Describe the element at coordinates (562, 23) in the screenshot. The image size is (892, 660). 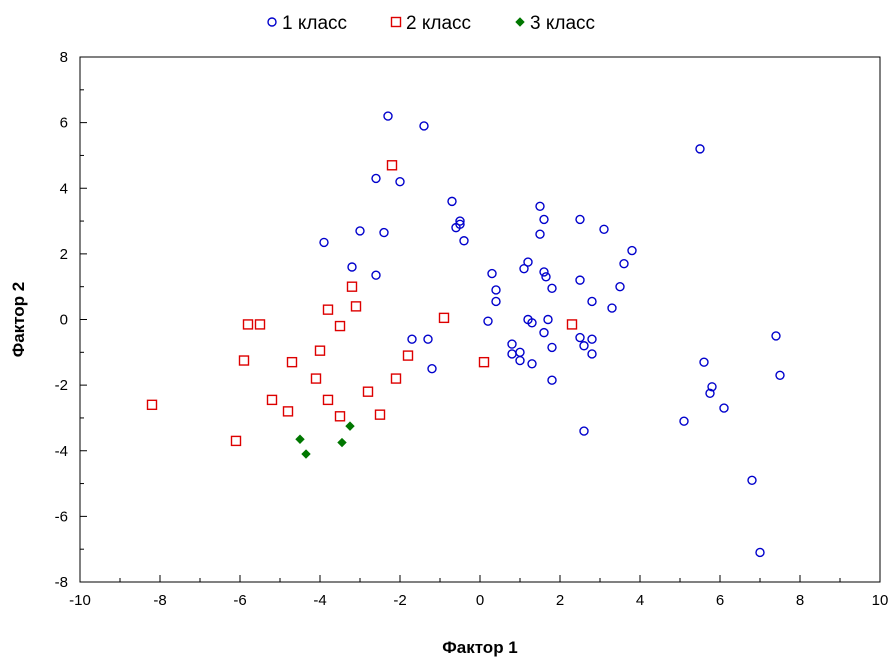
I see `legend-label: 3 класс` at that location.